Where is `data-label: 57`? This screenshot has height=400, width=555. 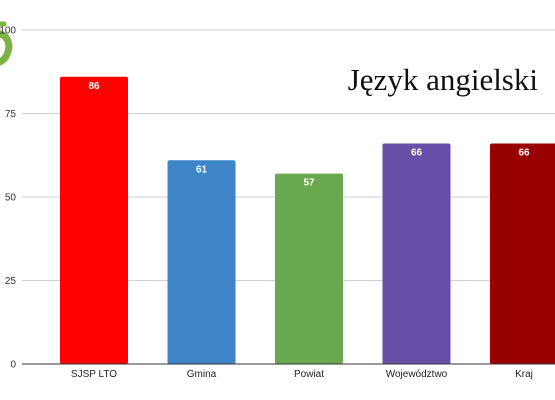
data-label: 57 is located at coordinates (309, 183).